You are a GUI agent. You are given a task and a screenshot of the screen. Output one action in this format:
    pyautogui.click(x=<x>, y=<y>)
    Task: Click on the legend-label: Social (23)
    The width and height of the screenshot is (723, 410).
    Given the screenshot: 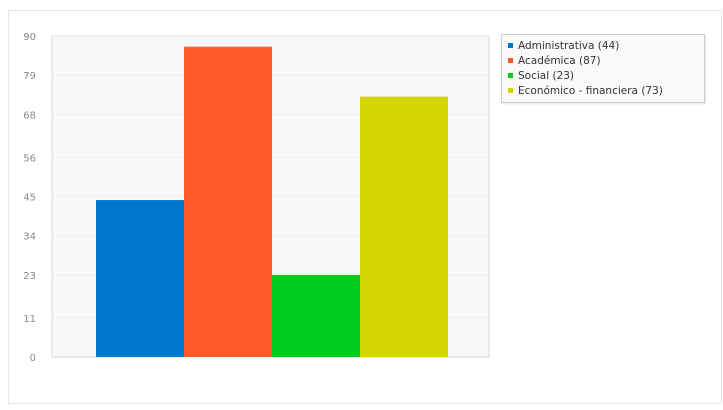 What is the action you would take?
    pyautogui.click(x=546, y=75)
    